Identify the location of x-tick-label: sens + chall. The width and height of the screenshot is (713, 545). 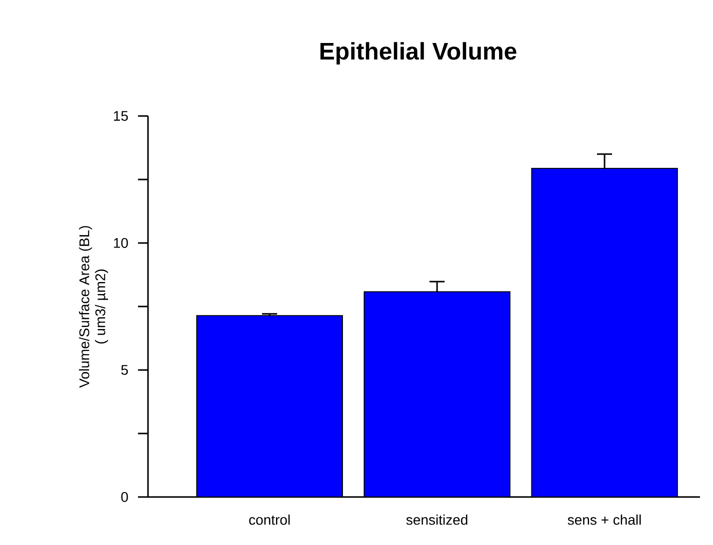
(604, 519).